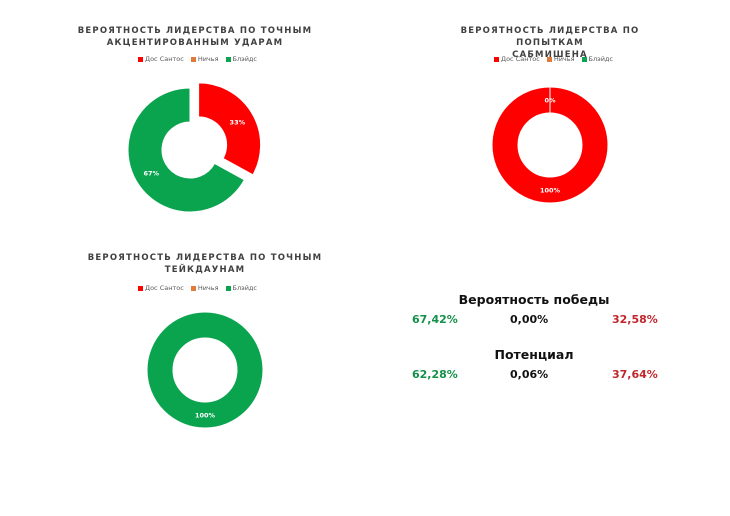 The height and width of the screenshot is (516, 730). I want to click on potential-blades: 62,28%, so click(435, 374).